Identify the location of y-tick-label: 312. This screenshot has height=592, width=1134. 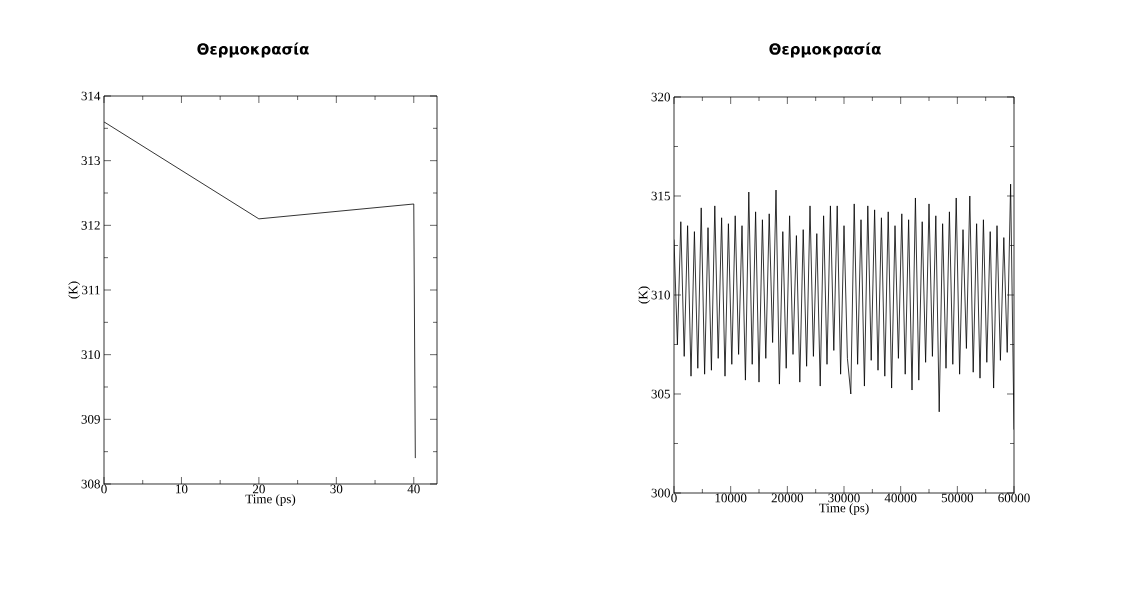
(90, 225).